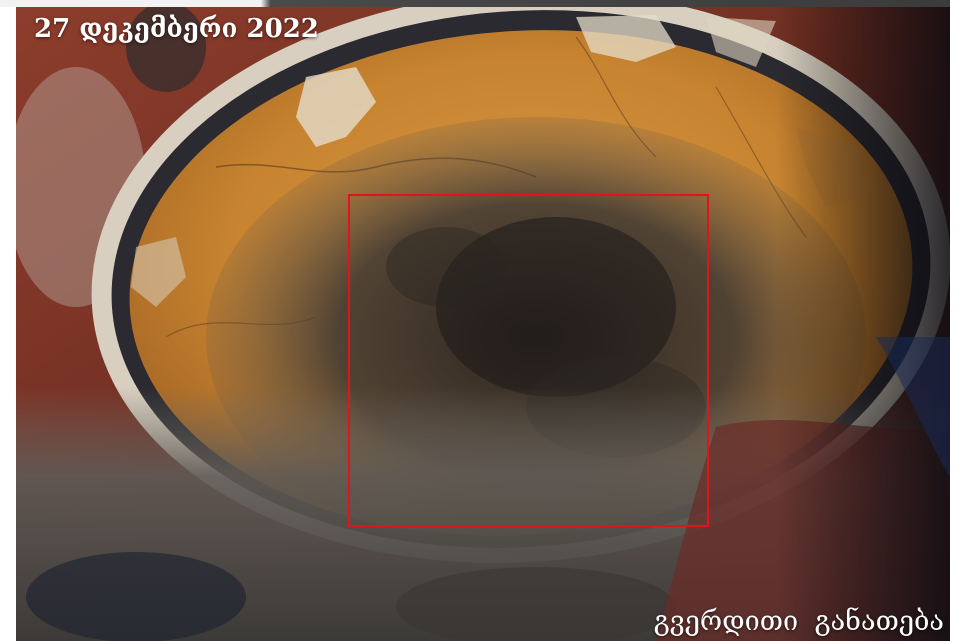 This screenshot has width=966, height=641. What do you see at coordinates (958, 320) in the screenshot?
I see `right-gutter` at bounding box center [958, 320].